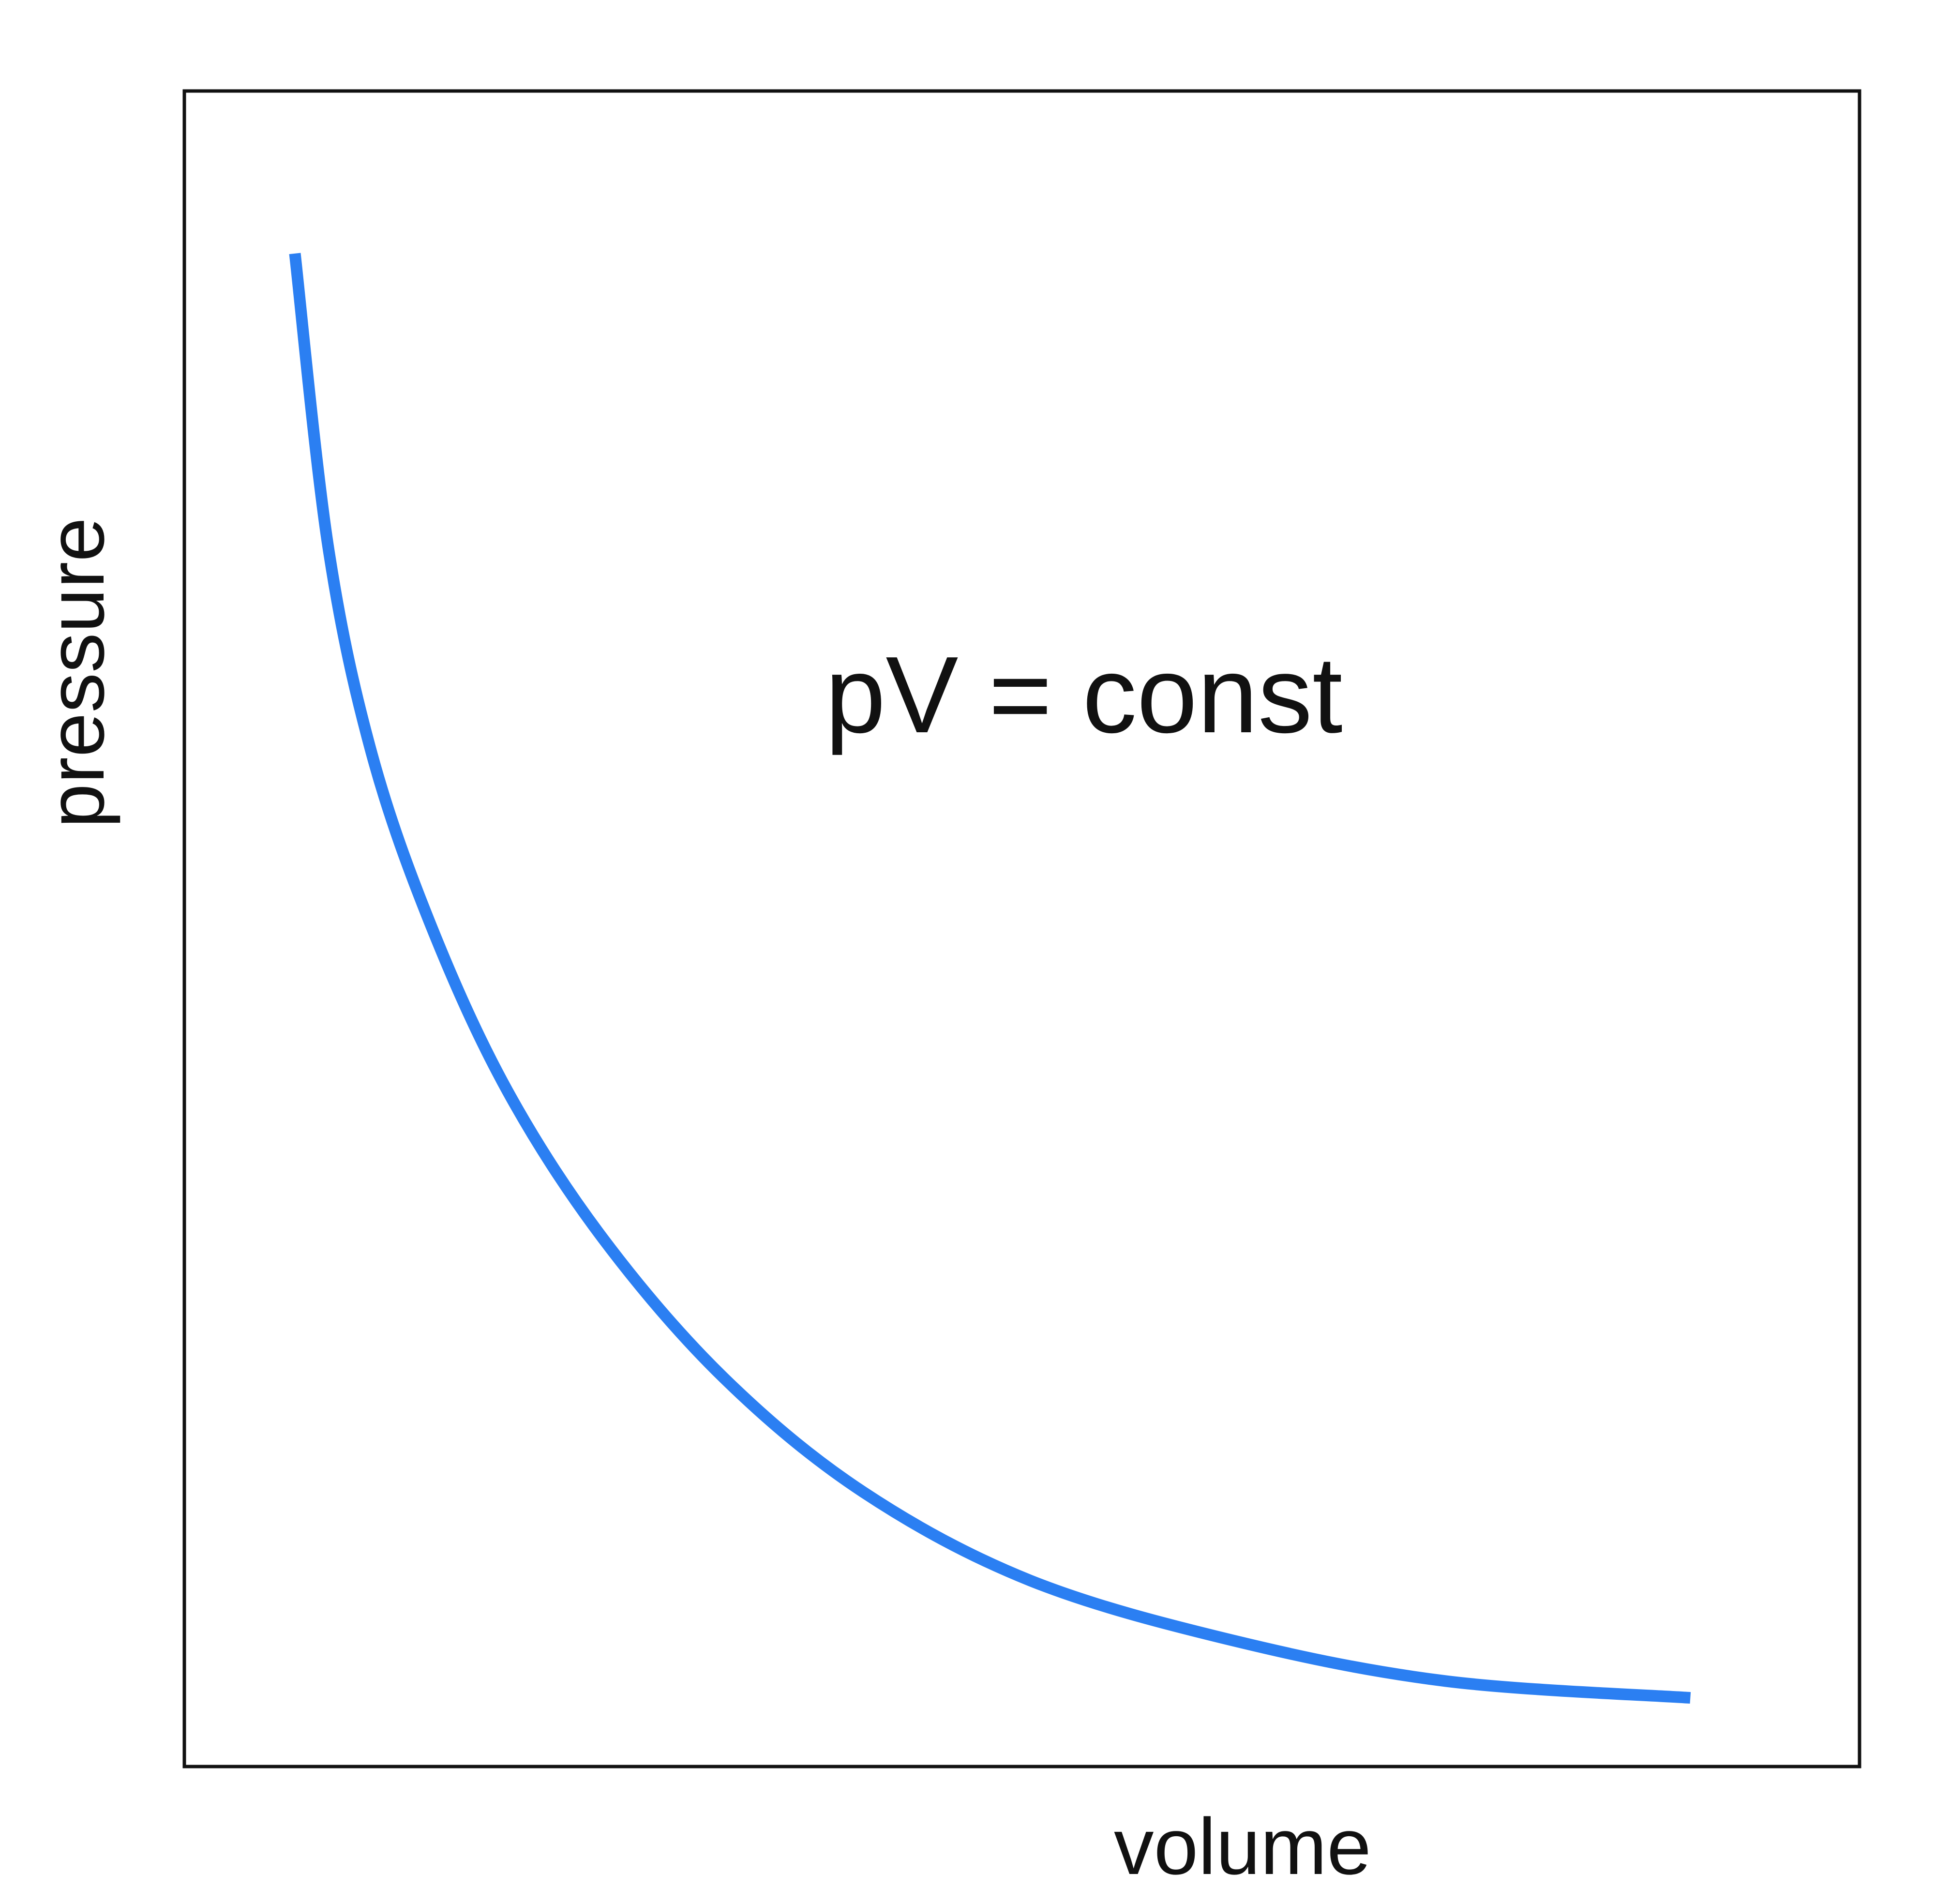 The width and height of the screenshot is (1935, 1904). I want to click on y-axis-label: pressure, so click(76, 672).